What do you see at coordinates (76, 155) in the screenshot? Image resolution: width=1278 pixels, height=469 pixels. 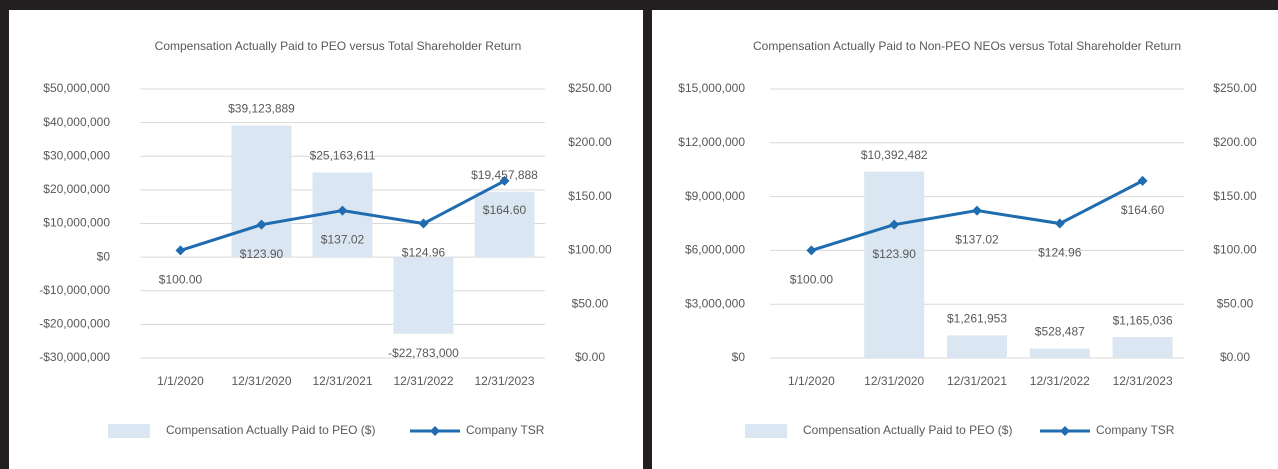 I see `y-tick-label: $30,000,000` at bounding box center [76, 155].